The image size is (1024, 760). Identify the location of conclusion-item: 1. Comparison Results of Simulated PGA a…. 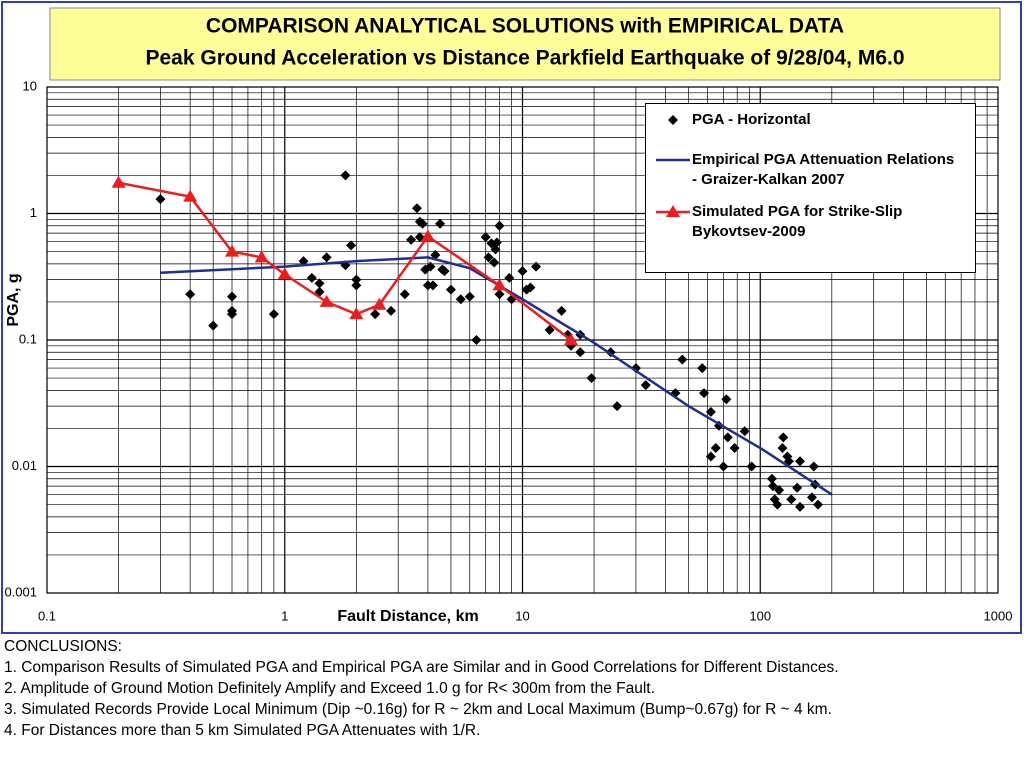
(421, 667).